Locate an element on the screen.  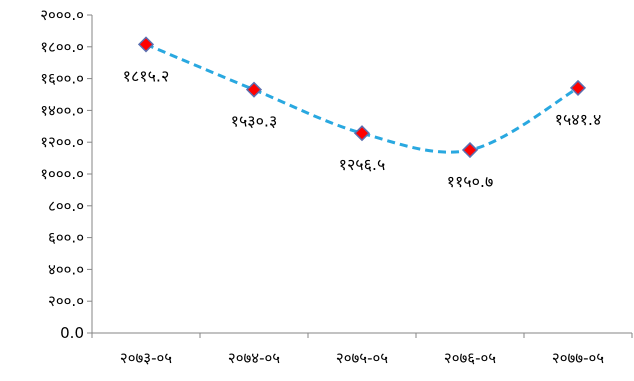
y-tick-label: १६००.० is located at coordinates (62, 79).